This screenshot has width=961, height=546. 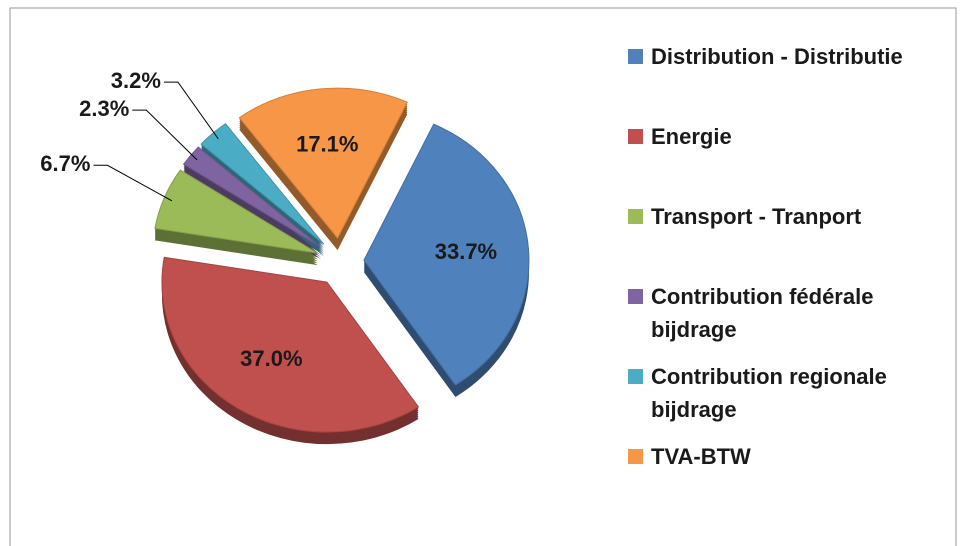 I want to click on legend-item: Distribution - Distributie, so click(x=788, y=56).